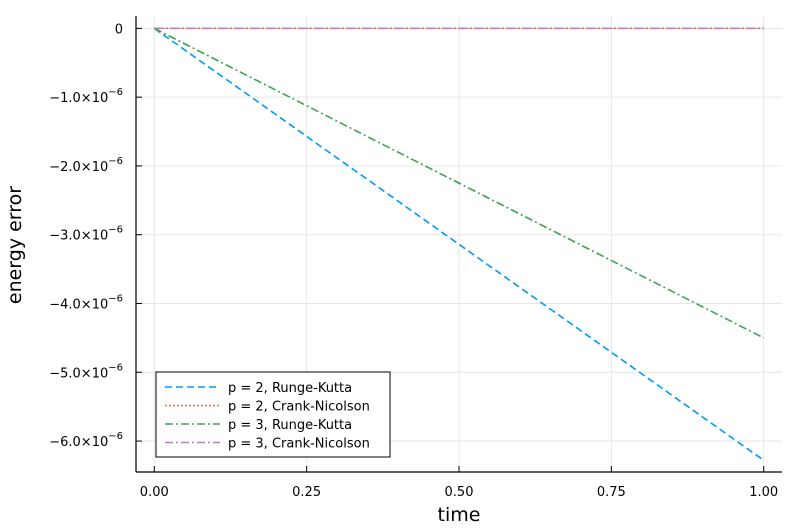 The width and height of the screenshot is (797, 532). I want to click on x-tick-label: 0.00, so click(154, 492).